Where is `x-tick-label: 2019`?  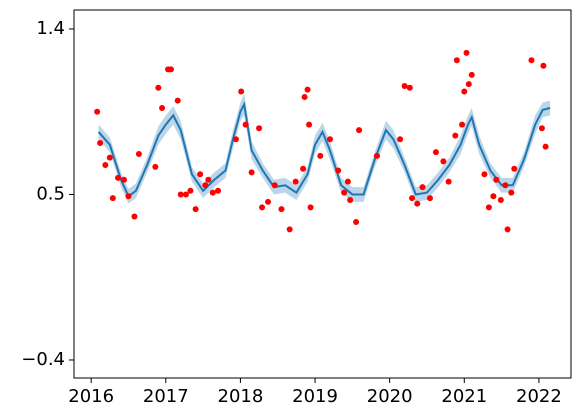 x-tick-label: 2019 is located at coordinates (315, 396).